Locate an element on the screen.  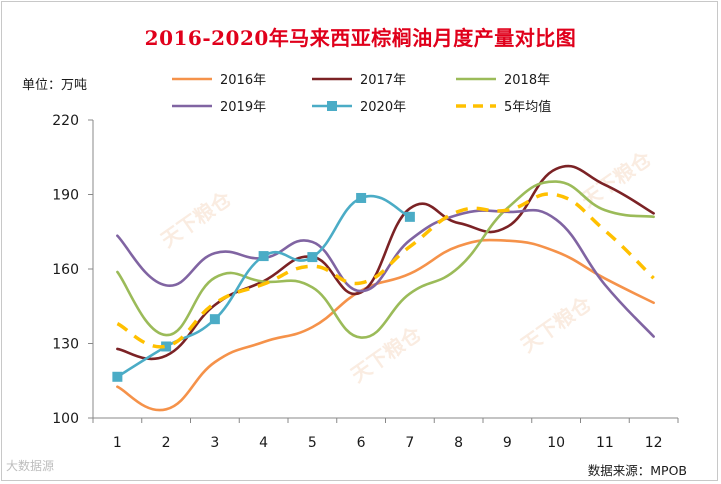
x-tick-label: 7 is located at coordinates (409, 443).